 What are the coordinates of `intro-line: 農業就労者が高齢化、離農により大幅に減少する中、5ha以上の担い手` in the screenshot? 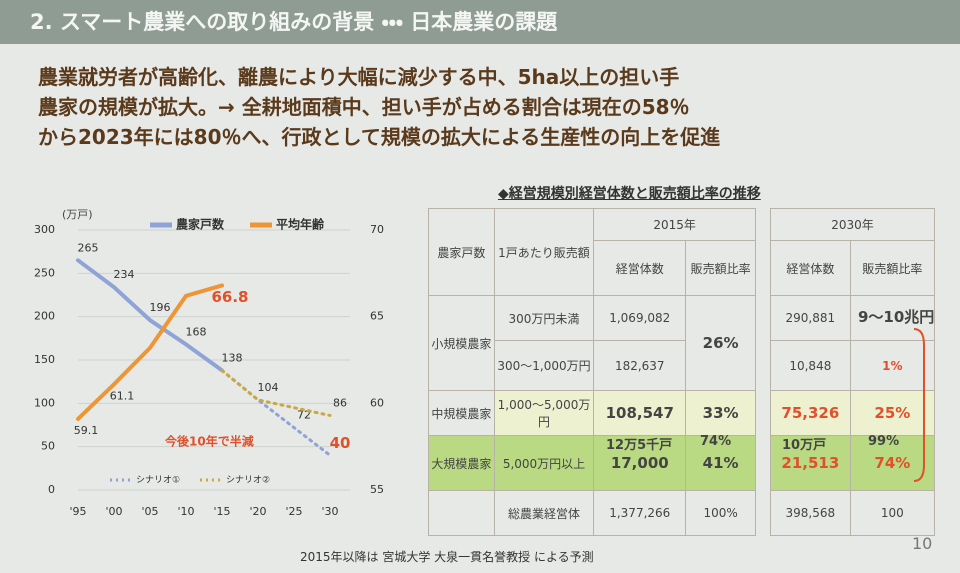 It's located at (359, 77).